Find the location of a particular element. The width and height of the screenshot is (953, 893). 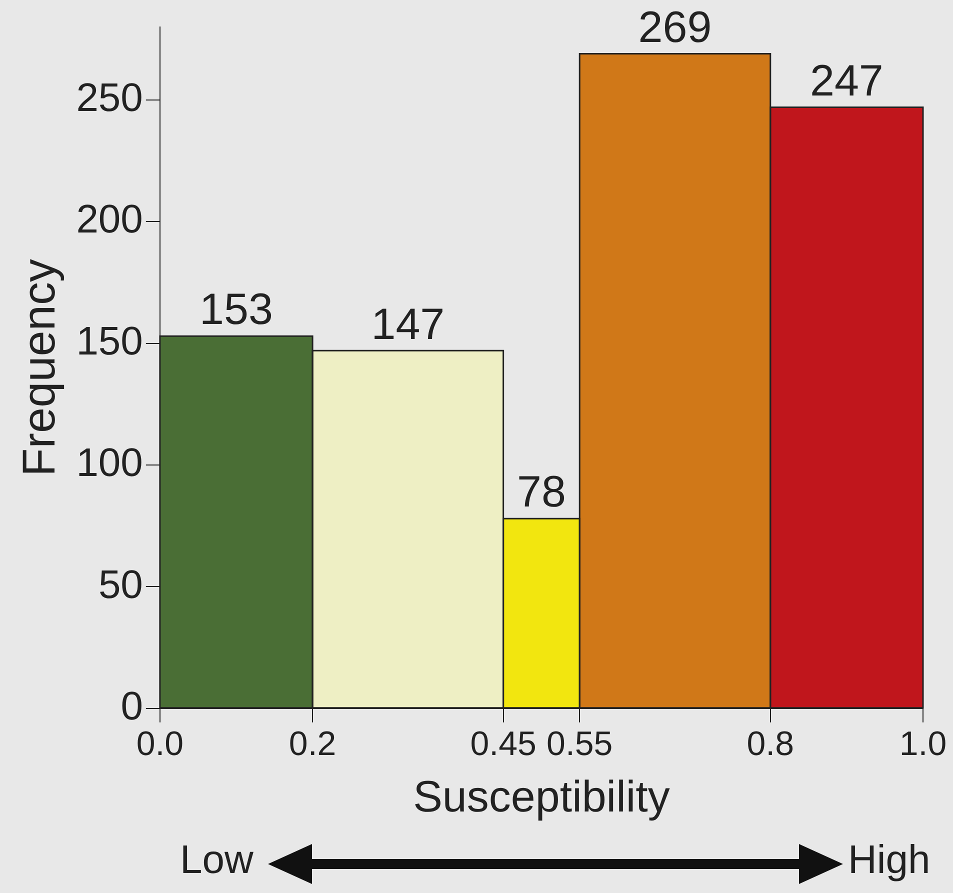

data-label: 153 is located at coordinates (236, 309).